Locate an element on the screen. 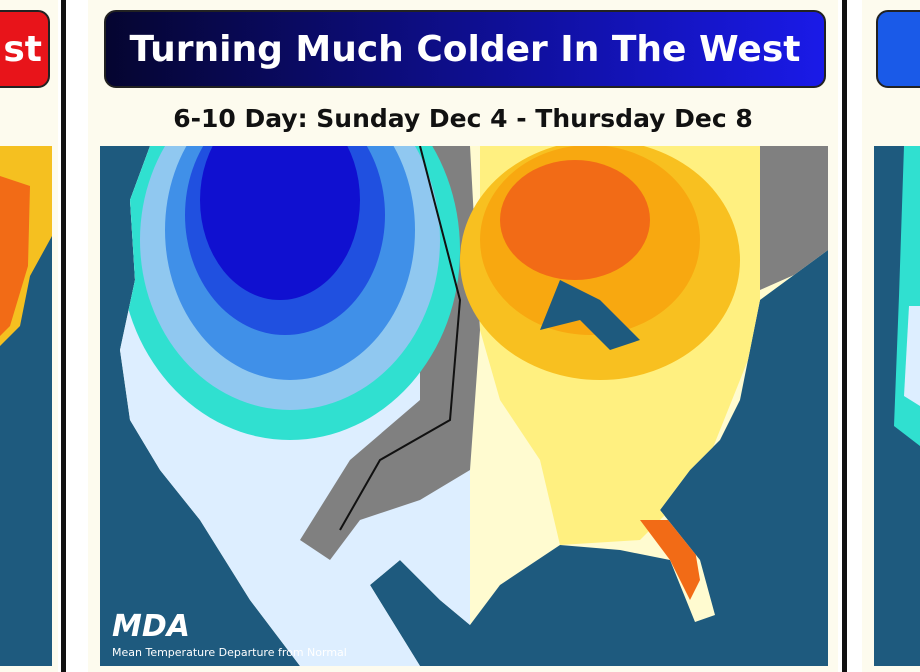  card-title: Turning Much Colder In The West is located at coordinates (465, 49).